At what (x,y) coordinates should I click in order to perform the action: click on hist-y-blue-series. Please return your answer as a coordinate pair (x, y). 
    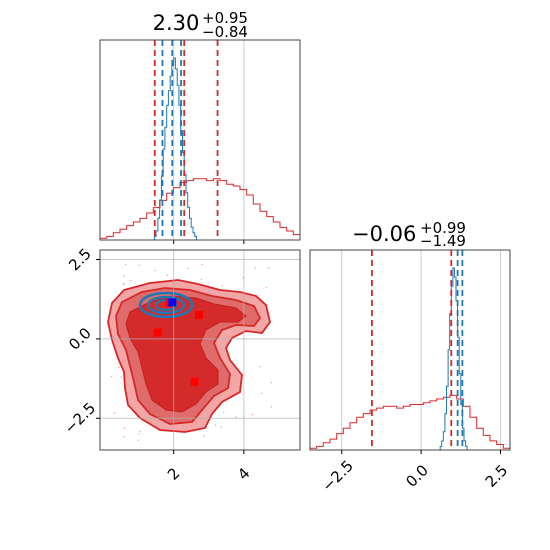
    Looking at the image, I should click on (453, 358).